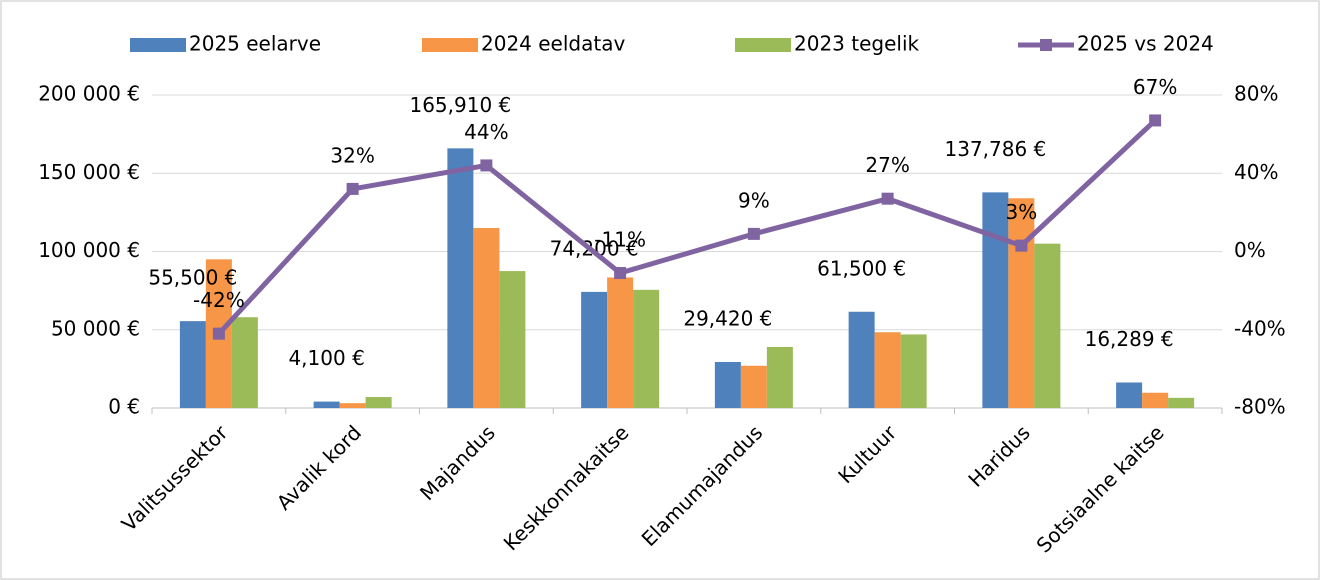 This screenshot has width=1320, height=580. I want to click on y2-tick-label: 0%, so click(1250, 250).